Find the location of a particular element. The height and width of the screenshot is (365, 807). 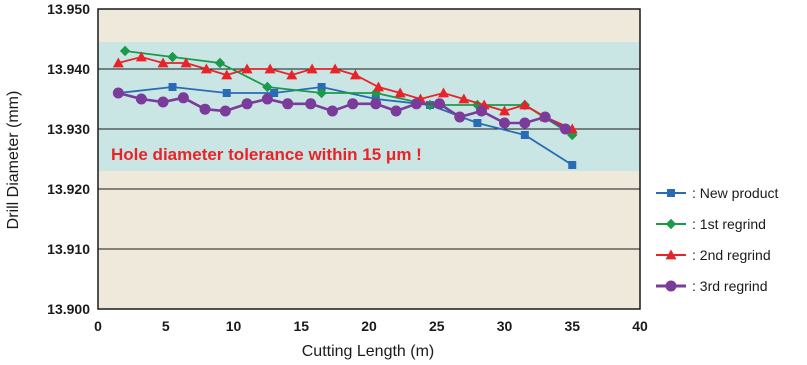

x-tick-label: 0 is located at coordinates (98, 326).